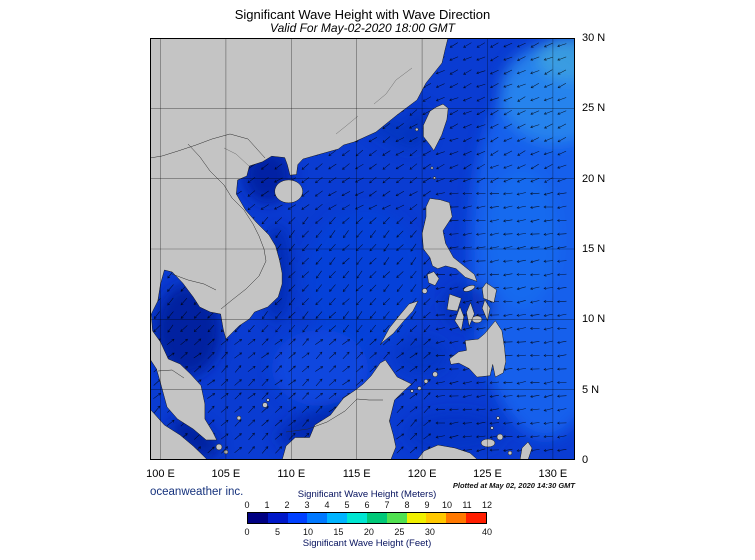 The height and width of the screenshot is (560, 755). Describe the element at coordinates (553, 474) in the screenshot. I see `lon-label-130e: 130 E` at that location.